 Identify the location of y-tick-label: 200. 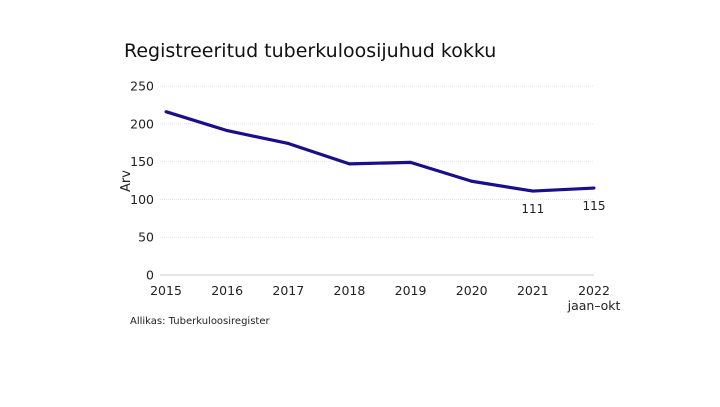
(142, 123).